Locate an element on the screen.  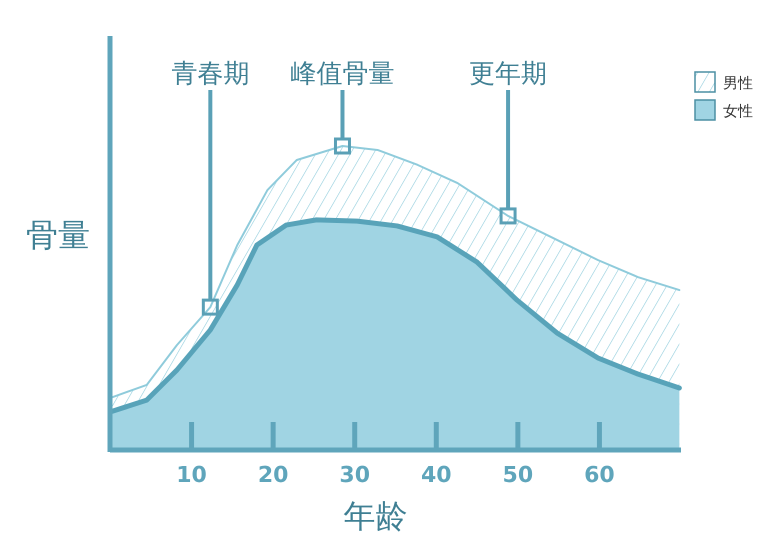
x-tick-label: 50 is located at coordinates (518, 475).